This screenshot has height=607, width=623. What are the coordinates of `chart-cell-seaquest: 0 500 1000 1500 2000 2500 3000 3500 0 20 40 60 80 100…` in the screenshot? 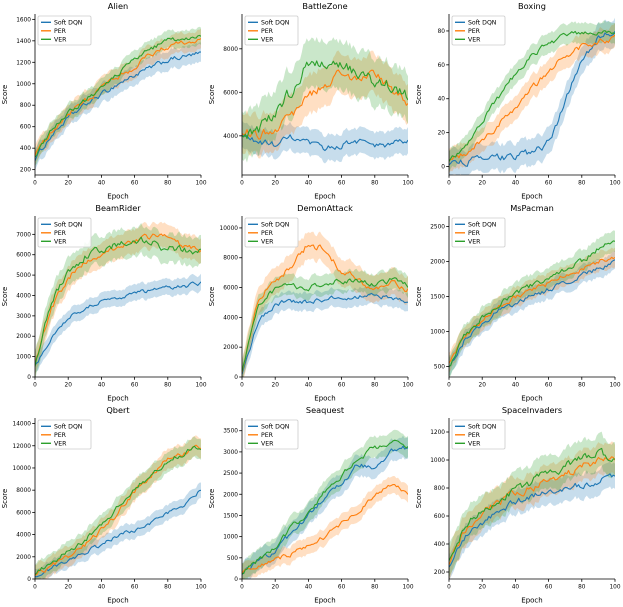 It's located at (310, 505).